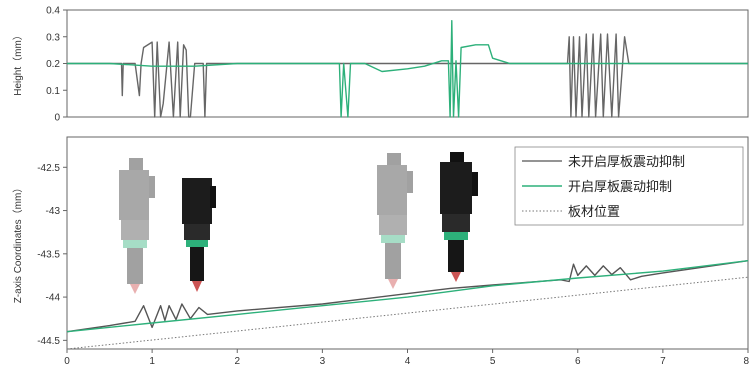  I want to click on height-y-tick-label: 0.4, so click(53, 11).